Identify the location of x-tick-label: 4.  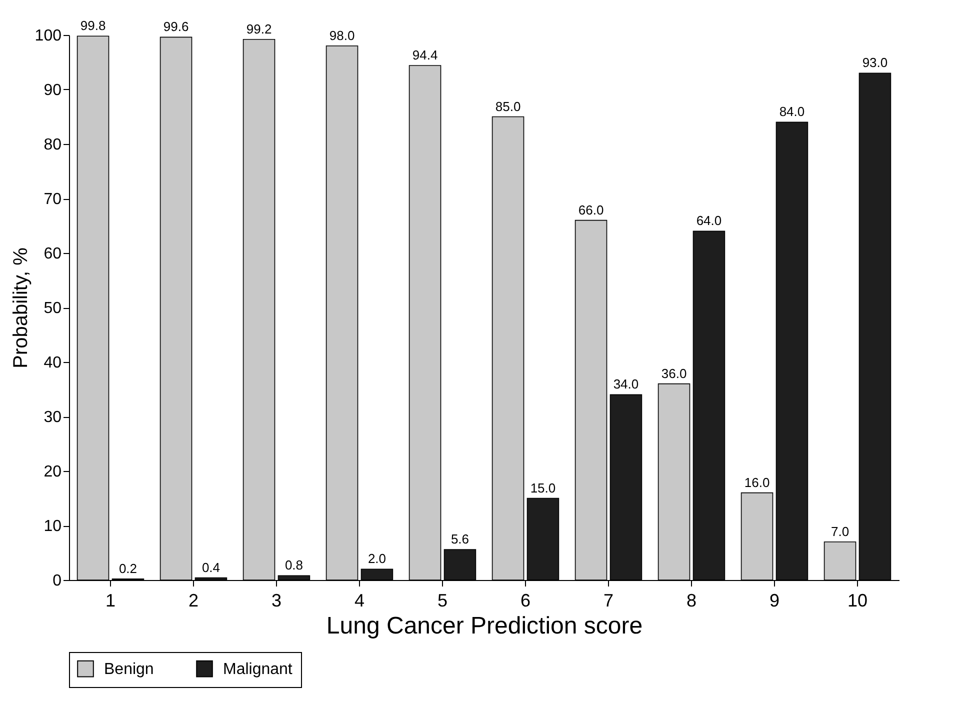
(359, 600).